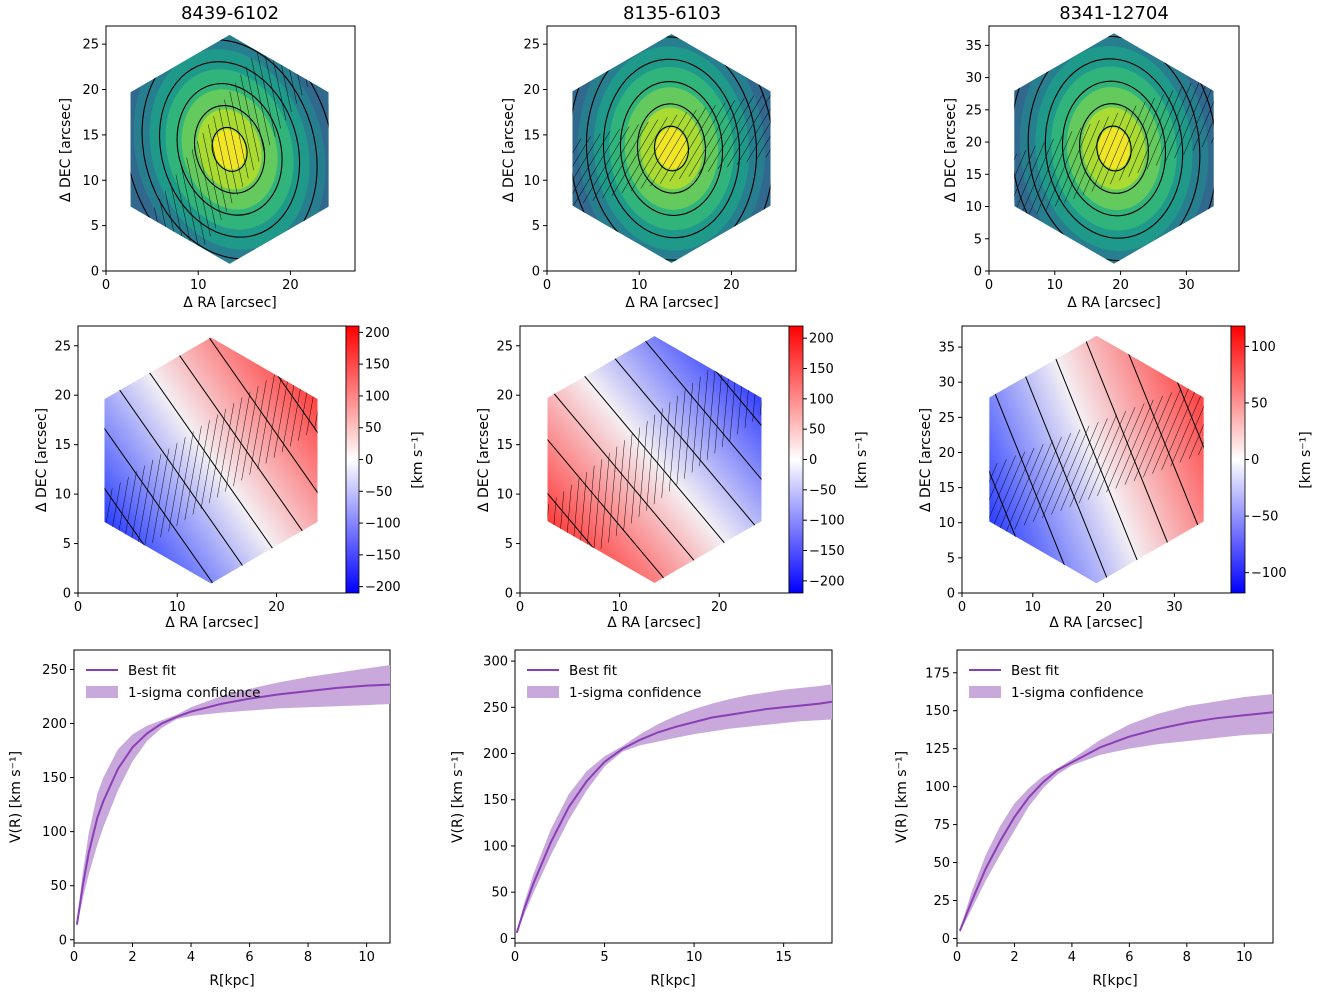  What do you see at coordinates (937, 711) in the screenshot?
I see `y-tick-label: 150` at bounding box center [937, 711].